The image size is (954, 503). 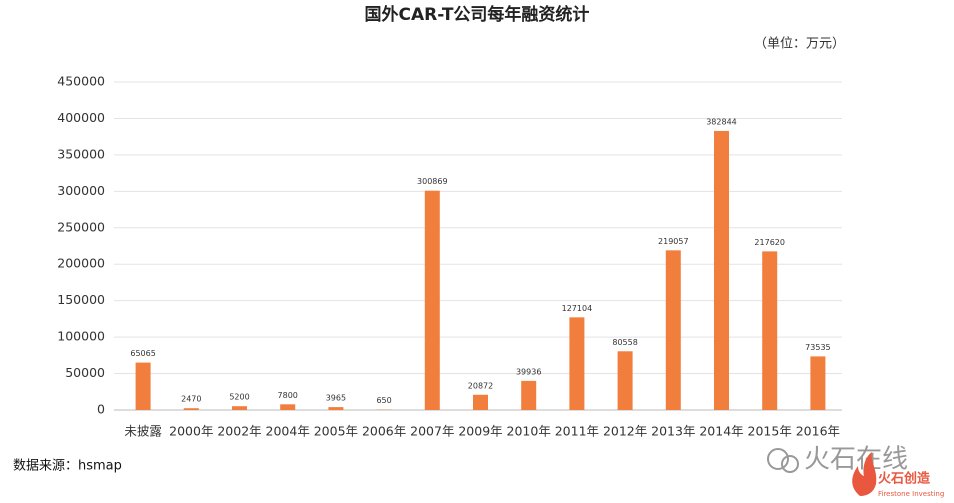 What do you see at coordinates (577, 308) in the screenshot?
I see `value-label: 127104` at bounding box center [577, 308].